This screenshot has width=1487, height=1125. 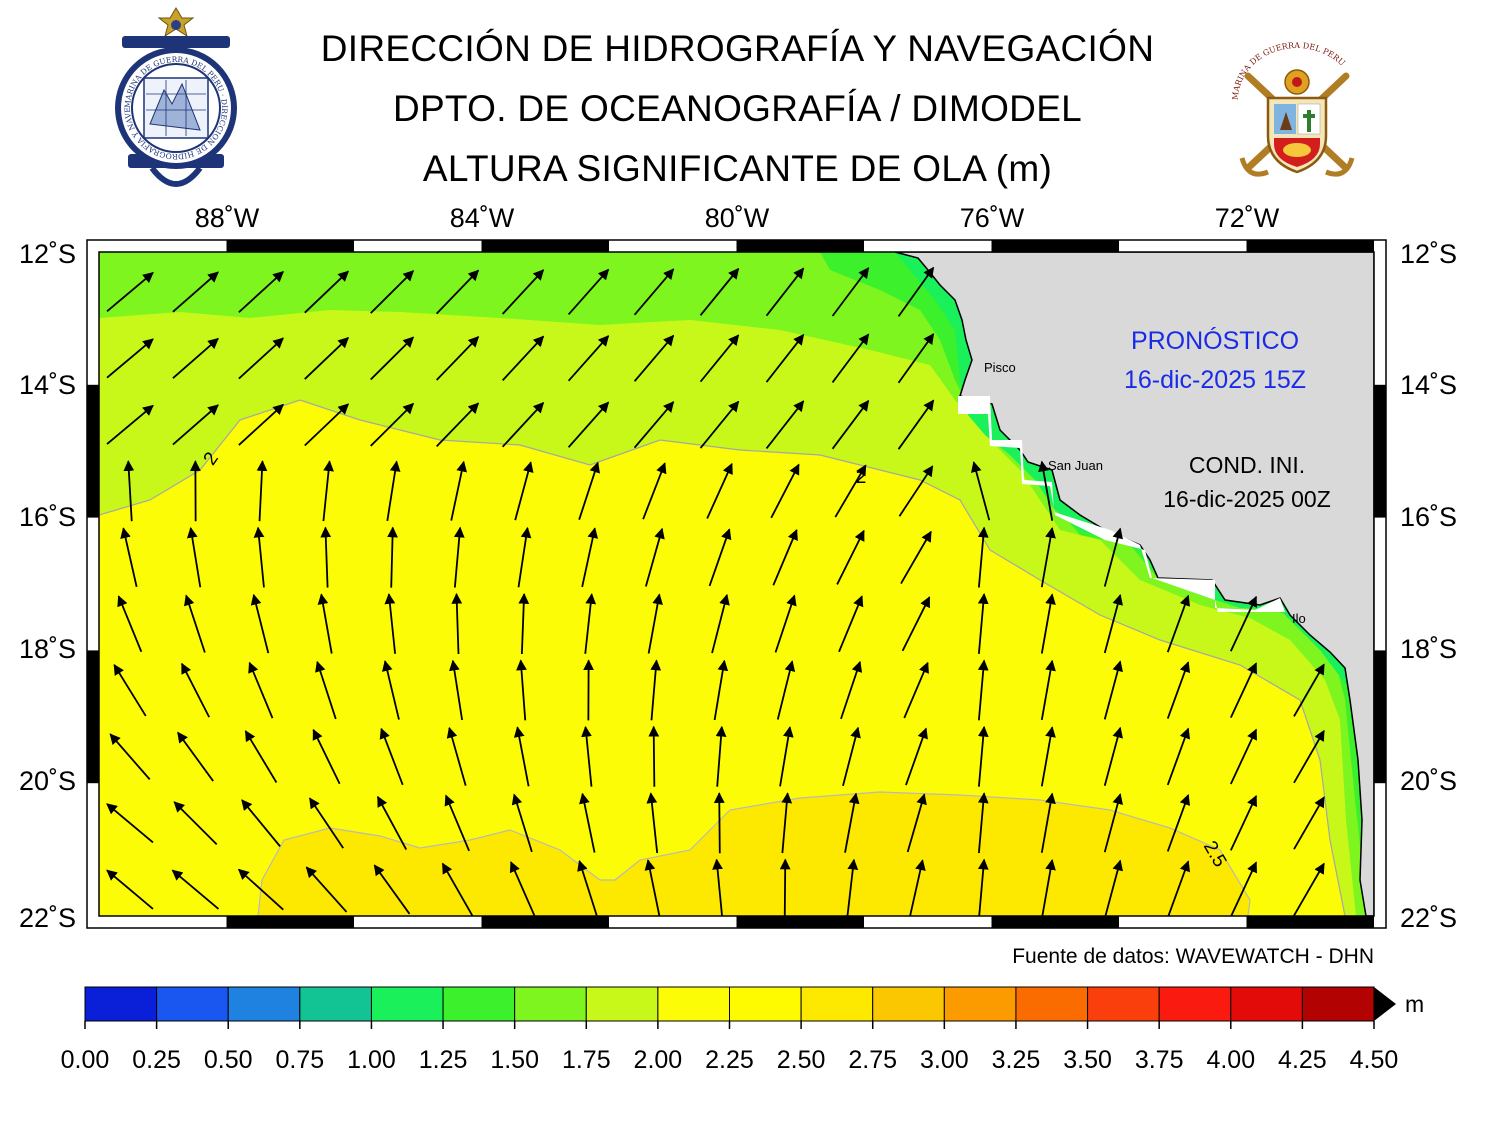 I want to click on colorbar-tick-label: 2.75, so click(x=872, y=1060).